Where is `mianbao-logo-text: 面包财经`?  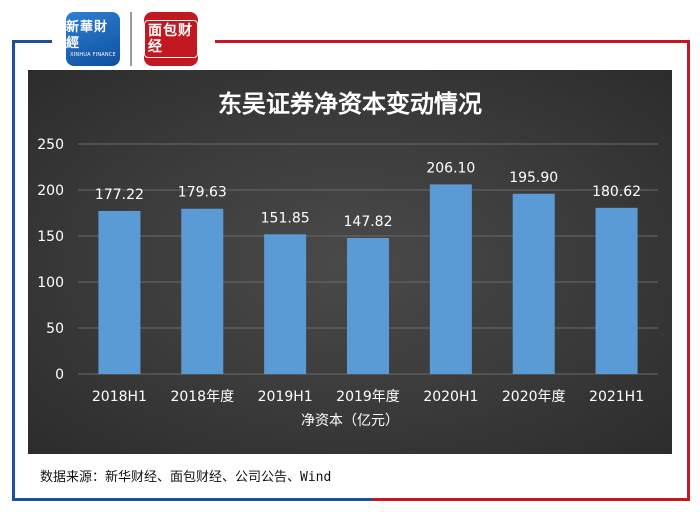 mianbao-logo-text: 面包财经 is located at coordinates (171, 39).